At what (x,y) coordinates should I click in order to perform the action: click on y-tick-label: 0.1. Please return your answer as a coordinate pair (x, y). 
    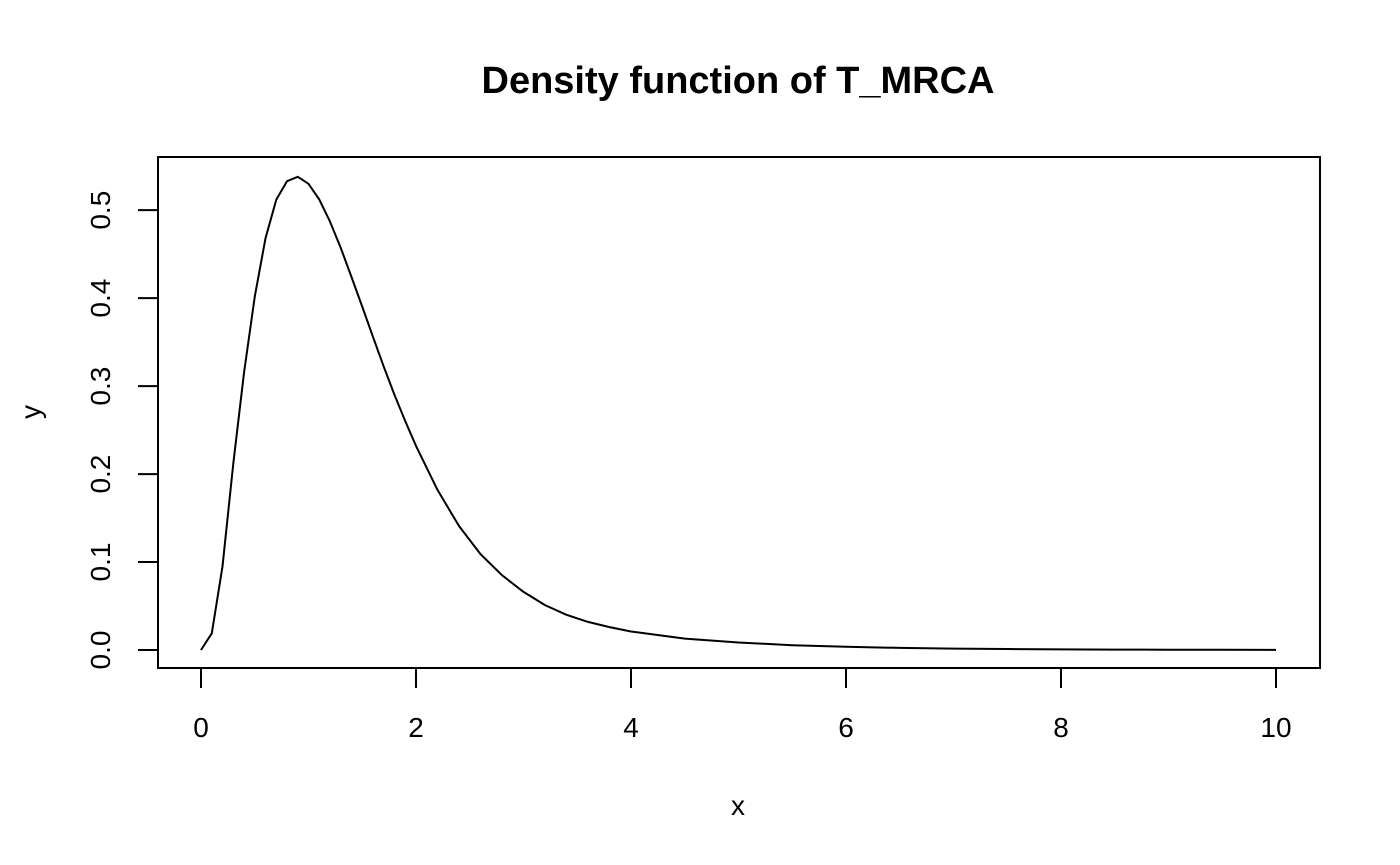
    Looking at the image, I should click on (100, 562).